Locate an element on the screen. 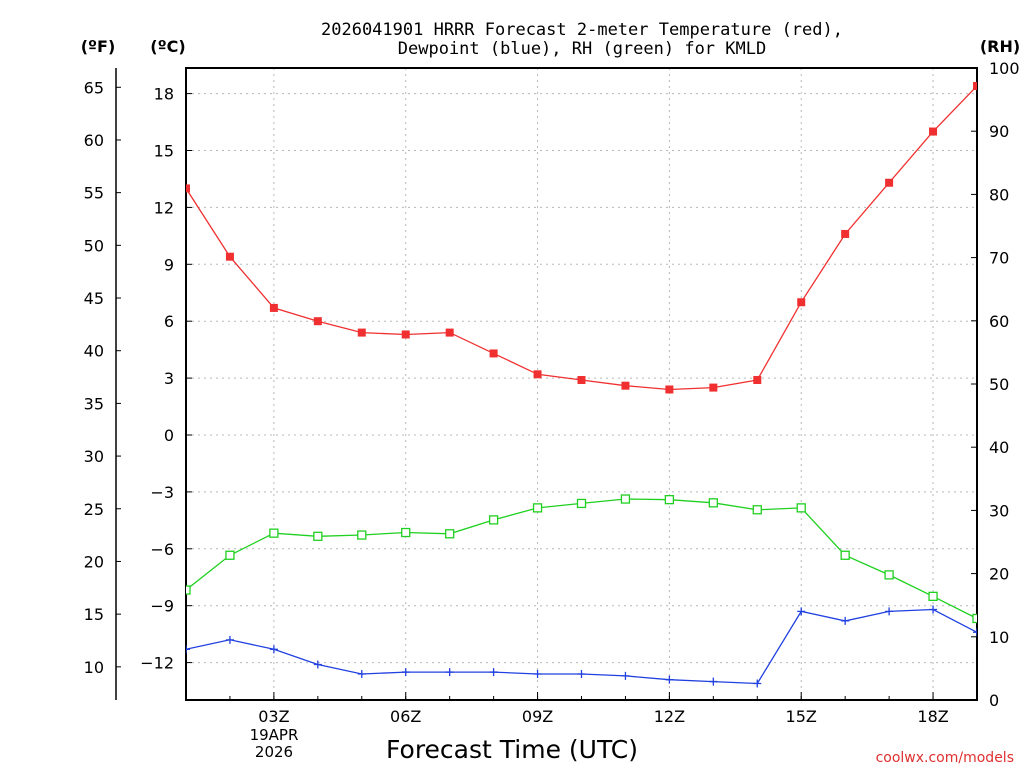 The image size is (1024, 768). rh-tick-label: 90 is located at coordinates (999, 131).